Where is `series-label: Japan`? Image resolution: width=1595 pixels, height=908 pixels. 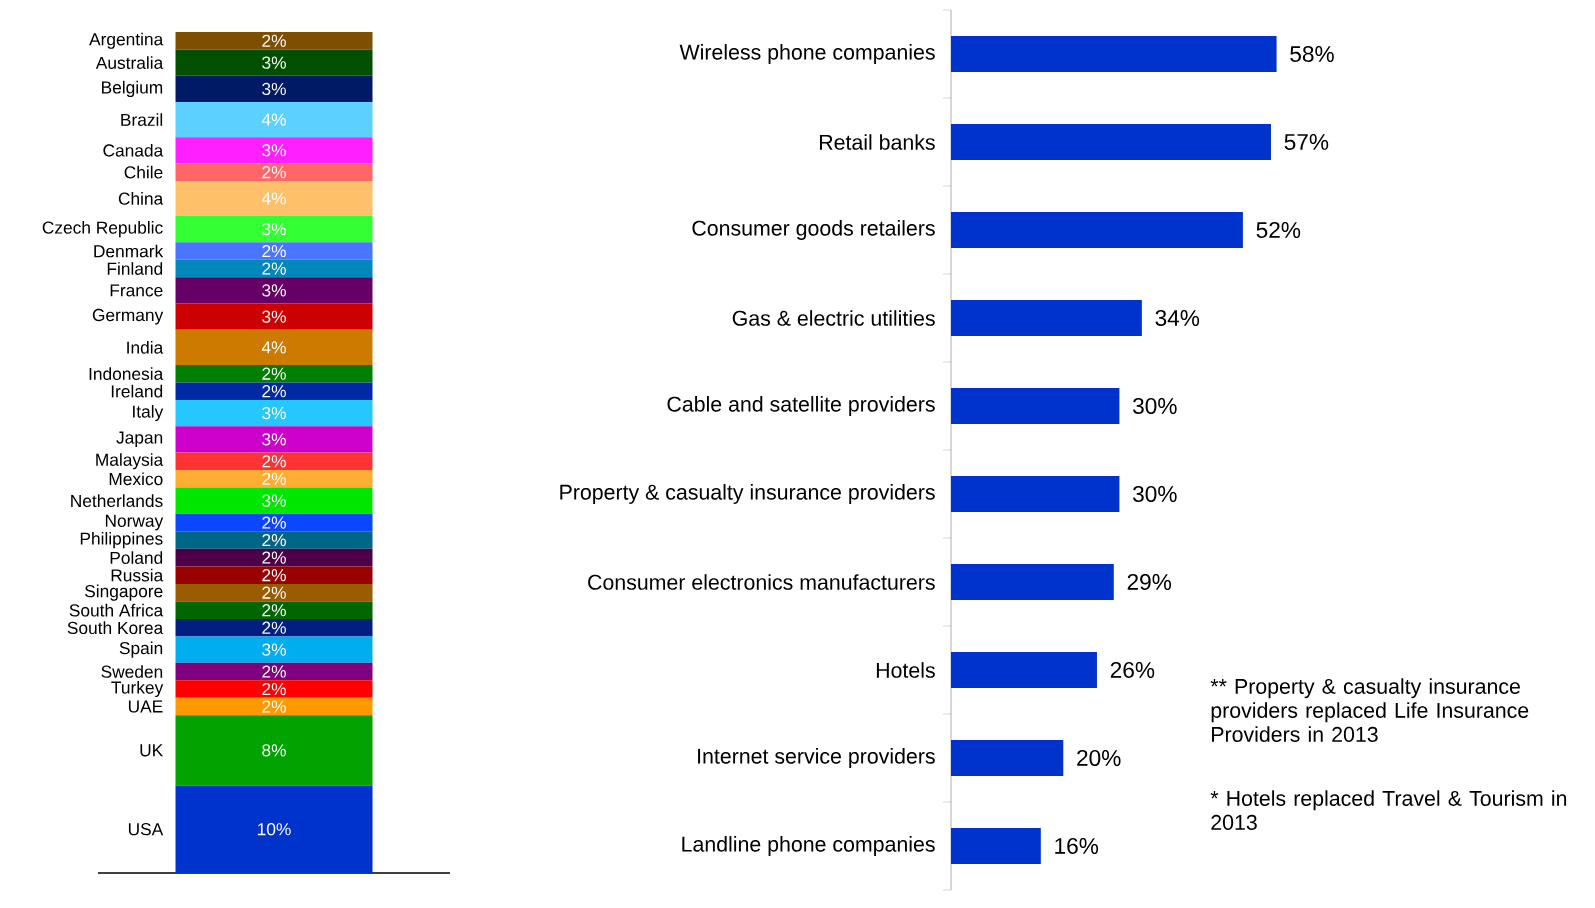
series-label: Japan is located at coordinates (139, 439).